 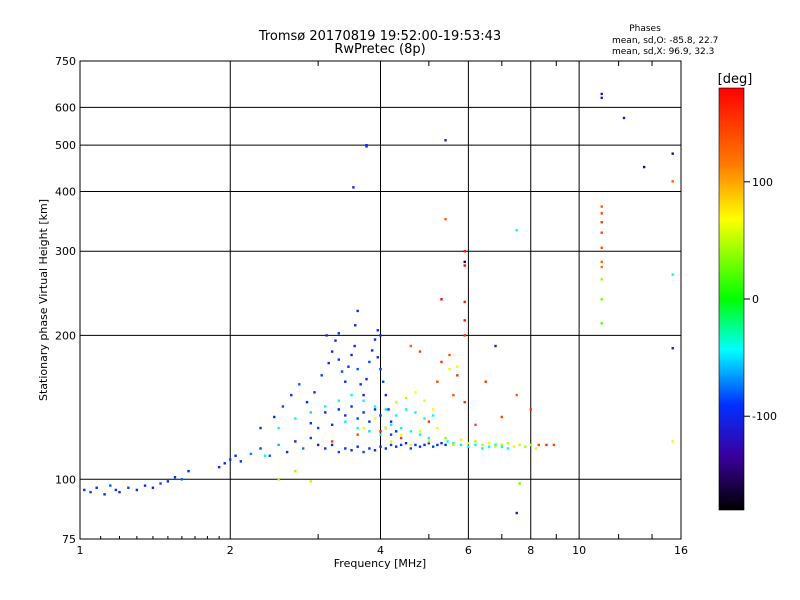 I want to click on colorbar-tick-label: -100, so click(x=764, y=416).